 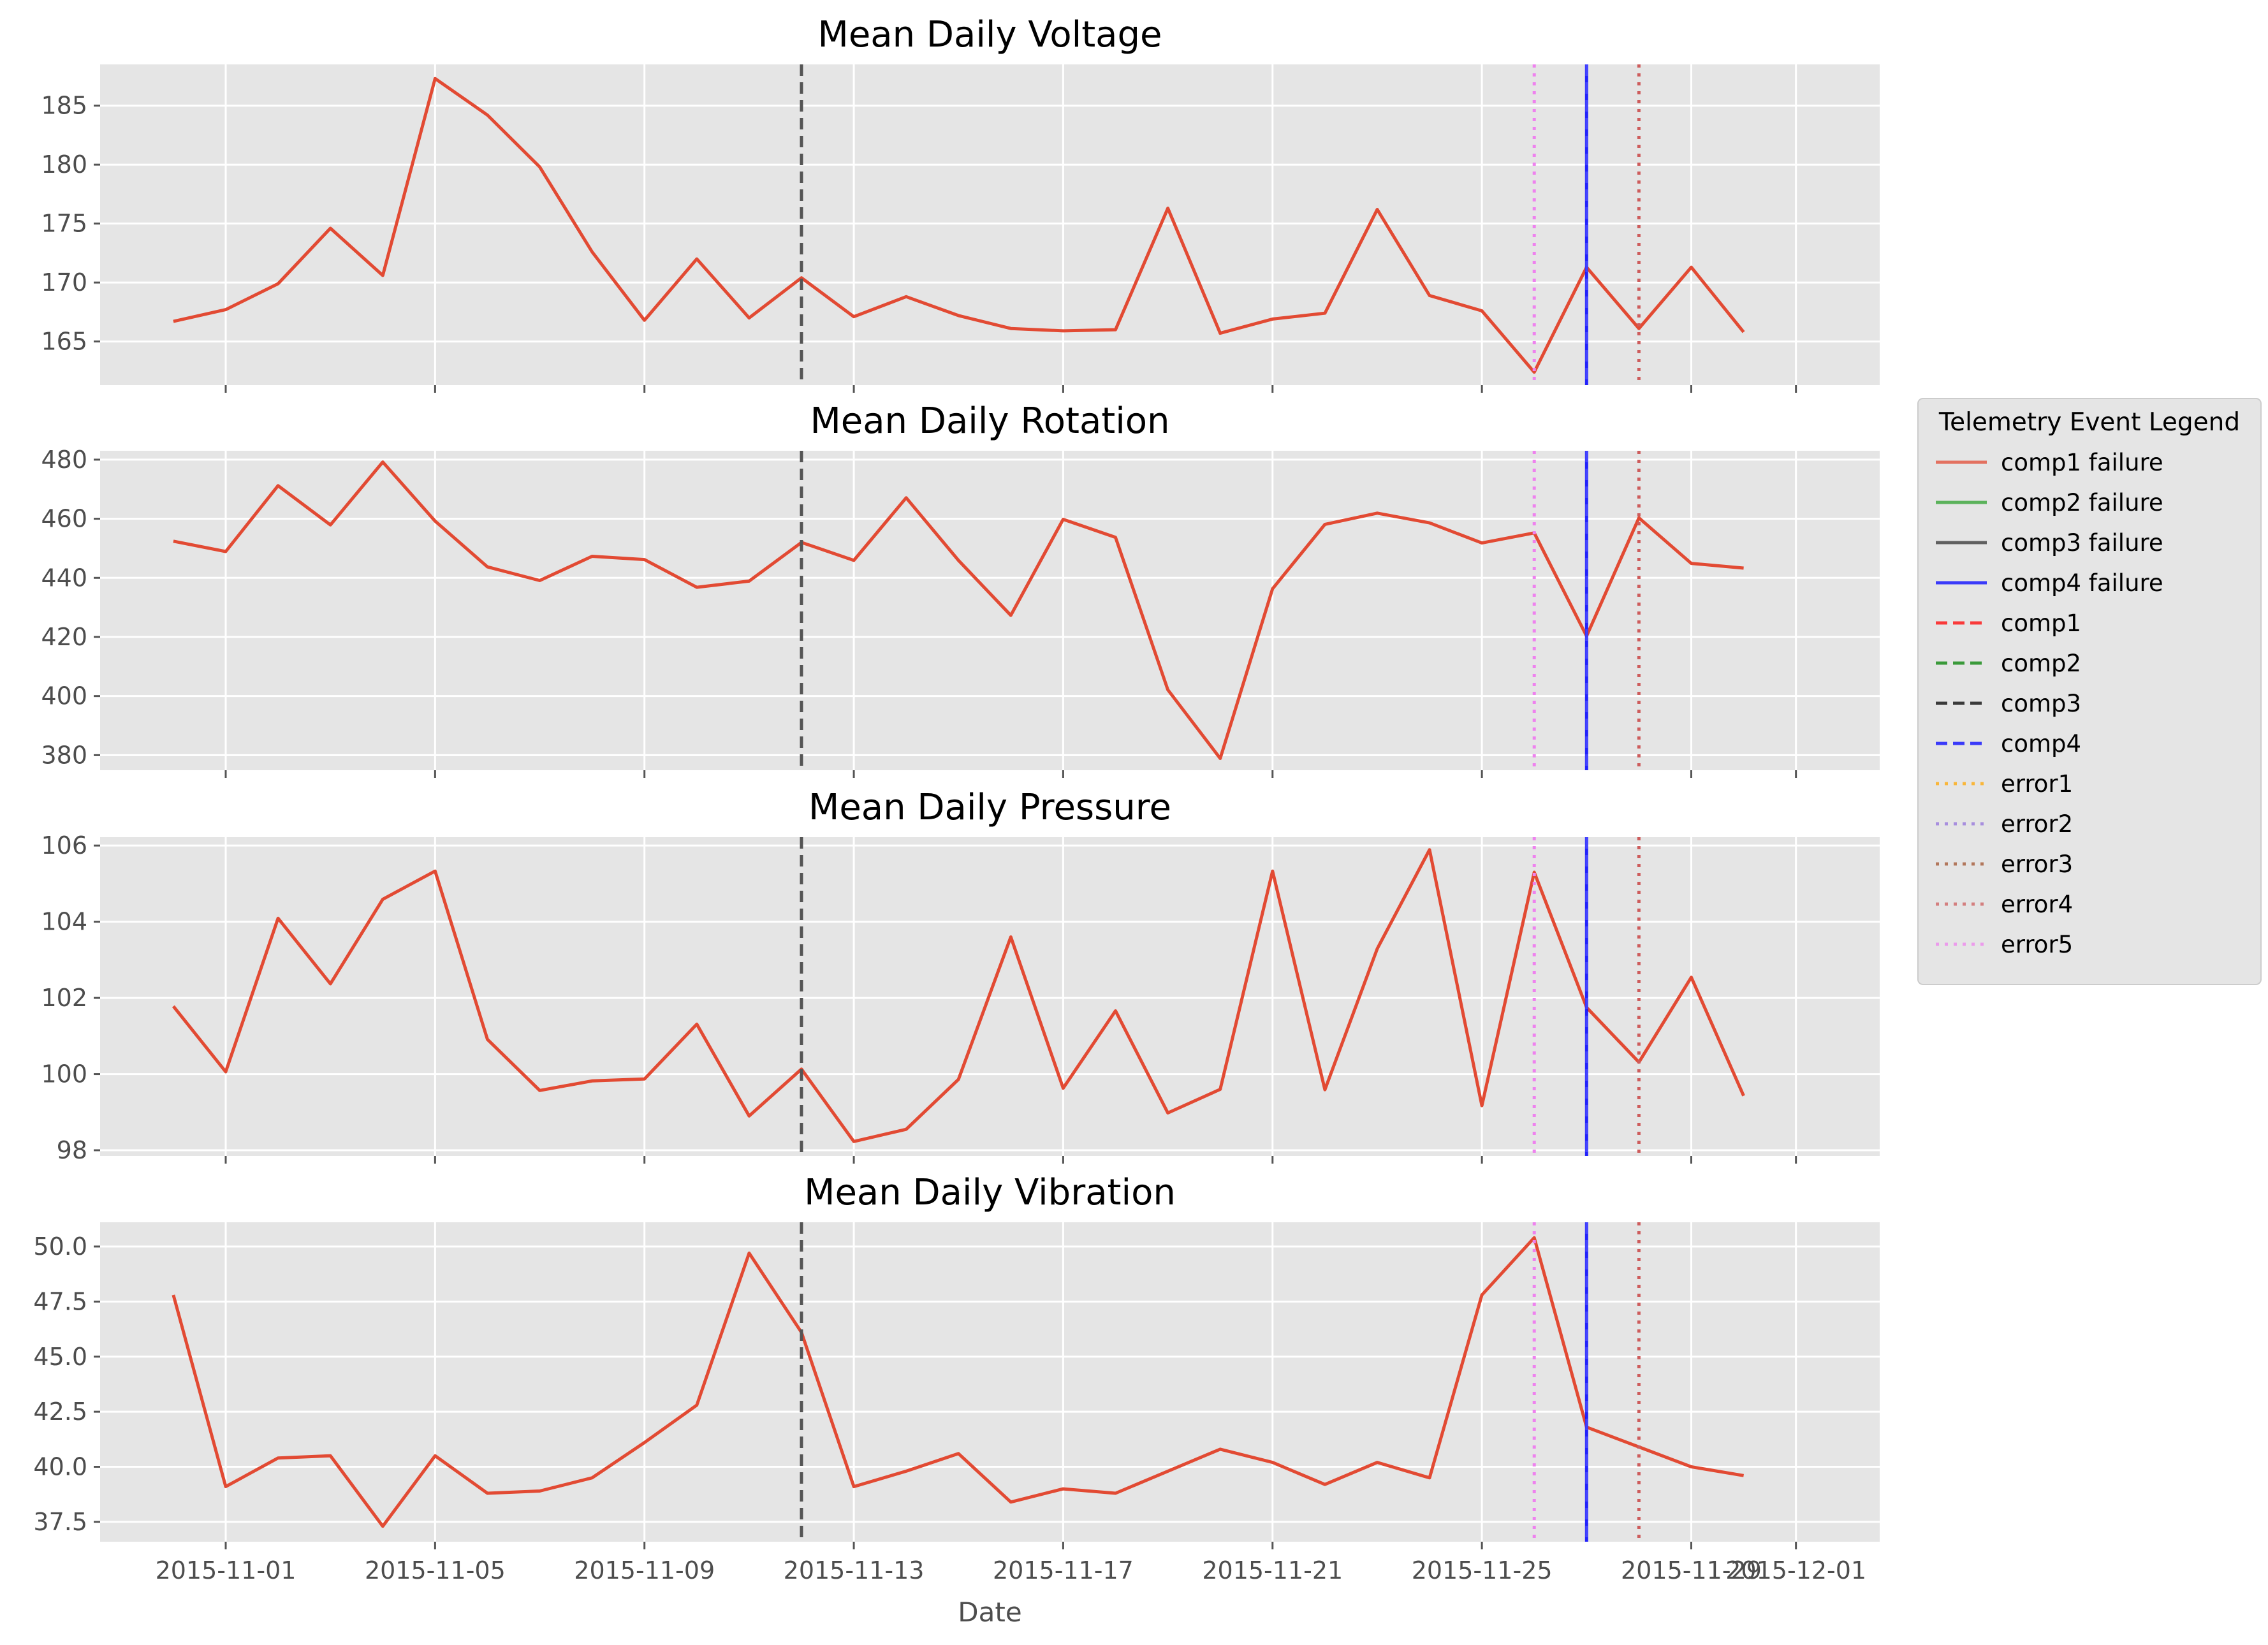 I want to click on legend-box, so click(x=2089, y=691).